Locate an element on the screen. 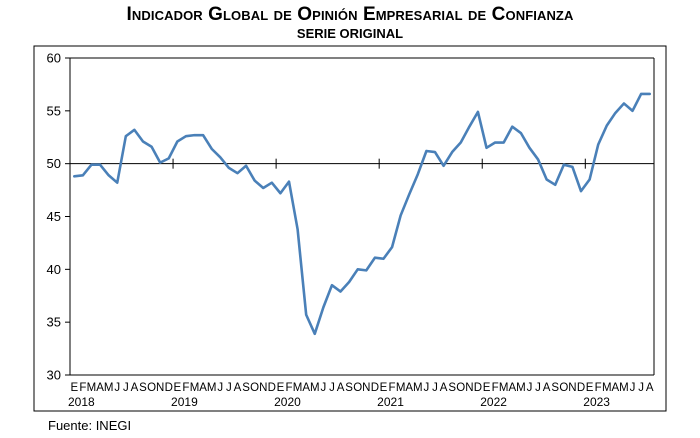  year-label: 2021 is located at coordinates (390, 402).